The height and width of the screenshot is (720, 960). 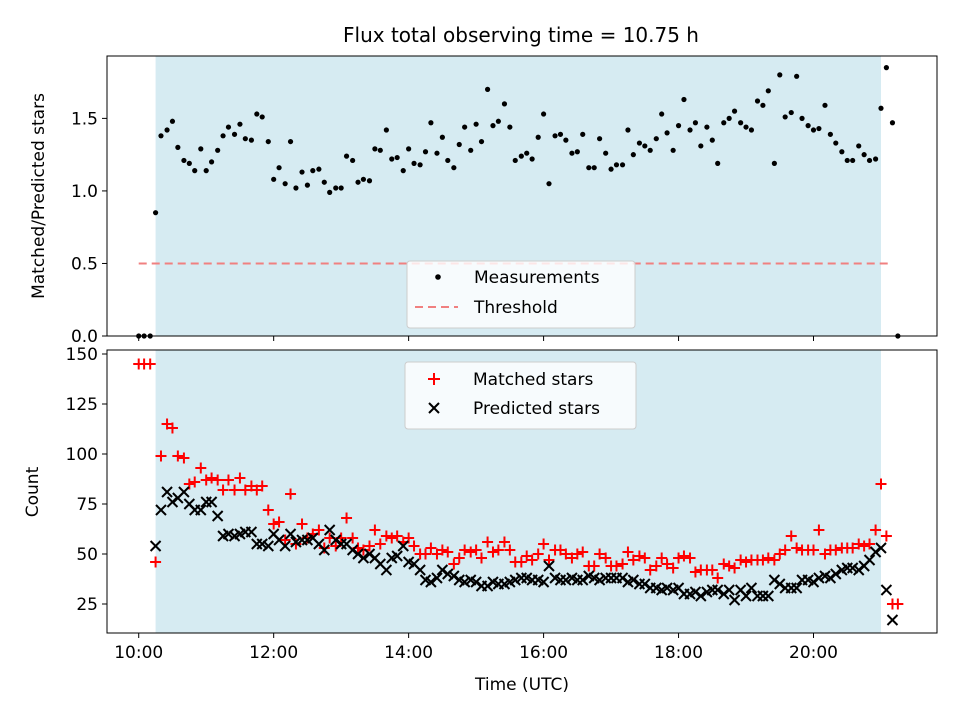 I want to click on legend-matched-marker, so click(x=434, y=379).